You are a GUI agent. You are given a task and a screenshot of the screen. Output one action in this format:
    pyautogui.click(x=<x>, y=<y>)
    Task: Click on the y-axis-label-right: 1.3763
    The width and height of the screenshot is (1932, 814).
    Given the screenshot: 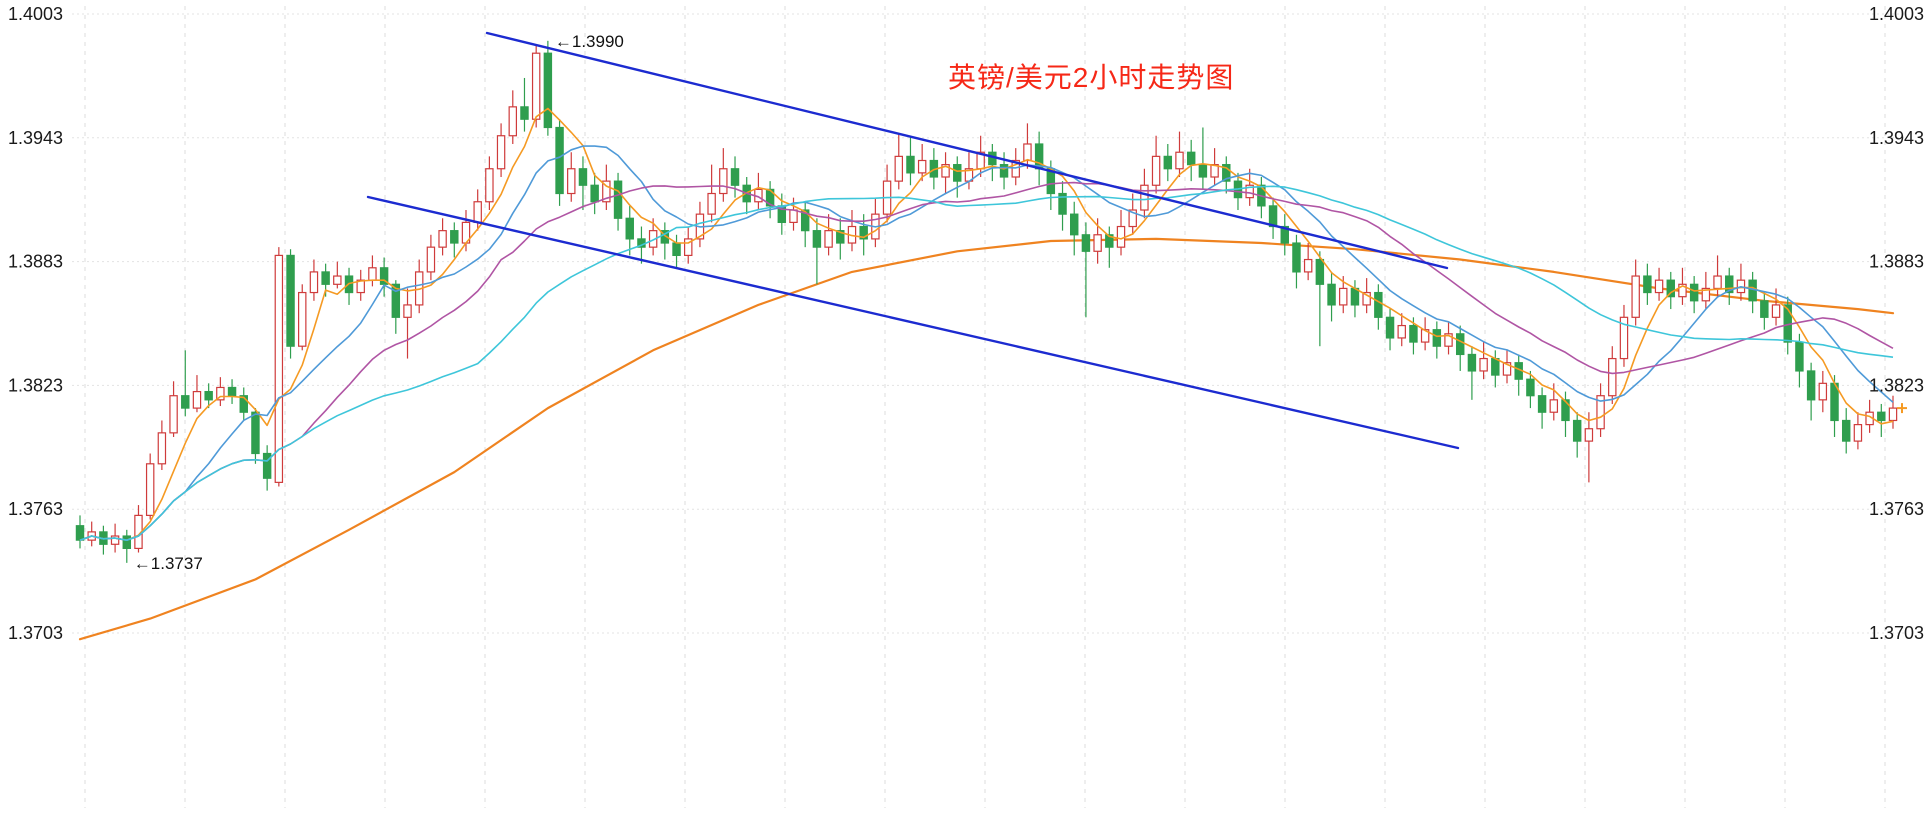 What is the action you would take?
    pyautogui.click(x=1896, y=509)
    